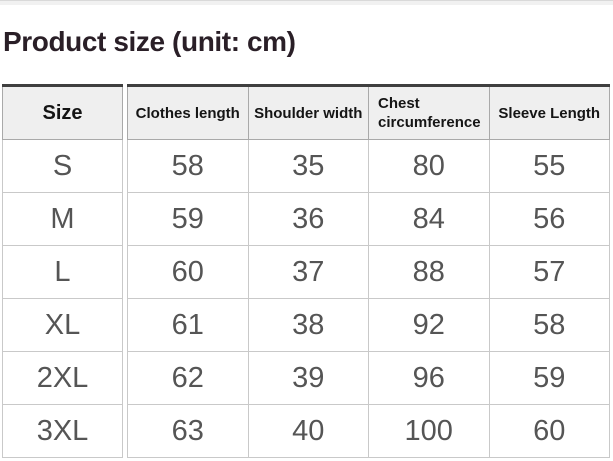 This screenshot has height=461, width=613. What do you see at coordinates (308, 112) in the screenshot?
I see `column-header-shoulder-width: Shoulder width` at bounding box center [308, 112].